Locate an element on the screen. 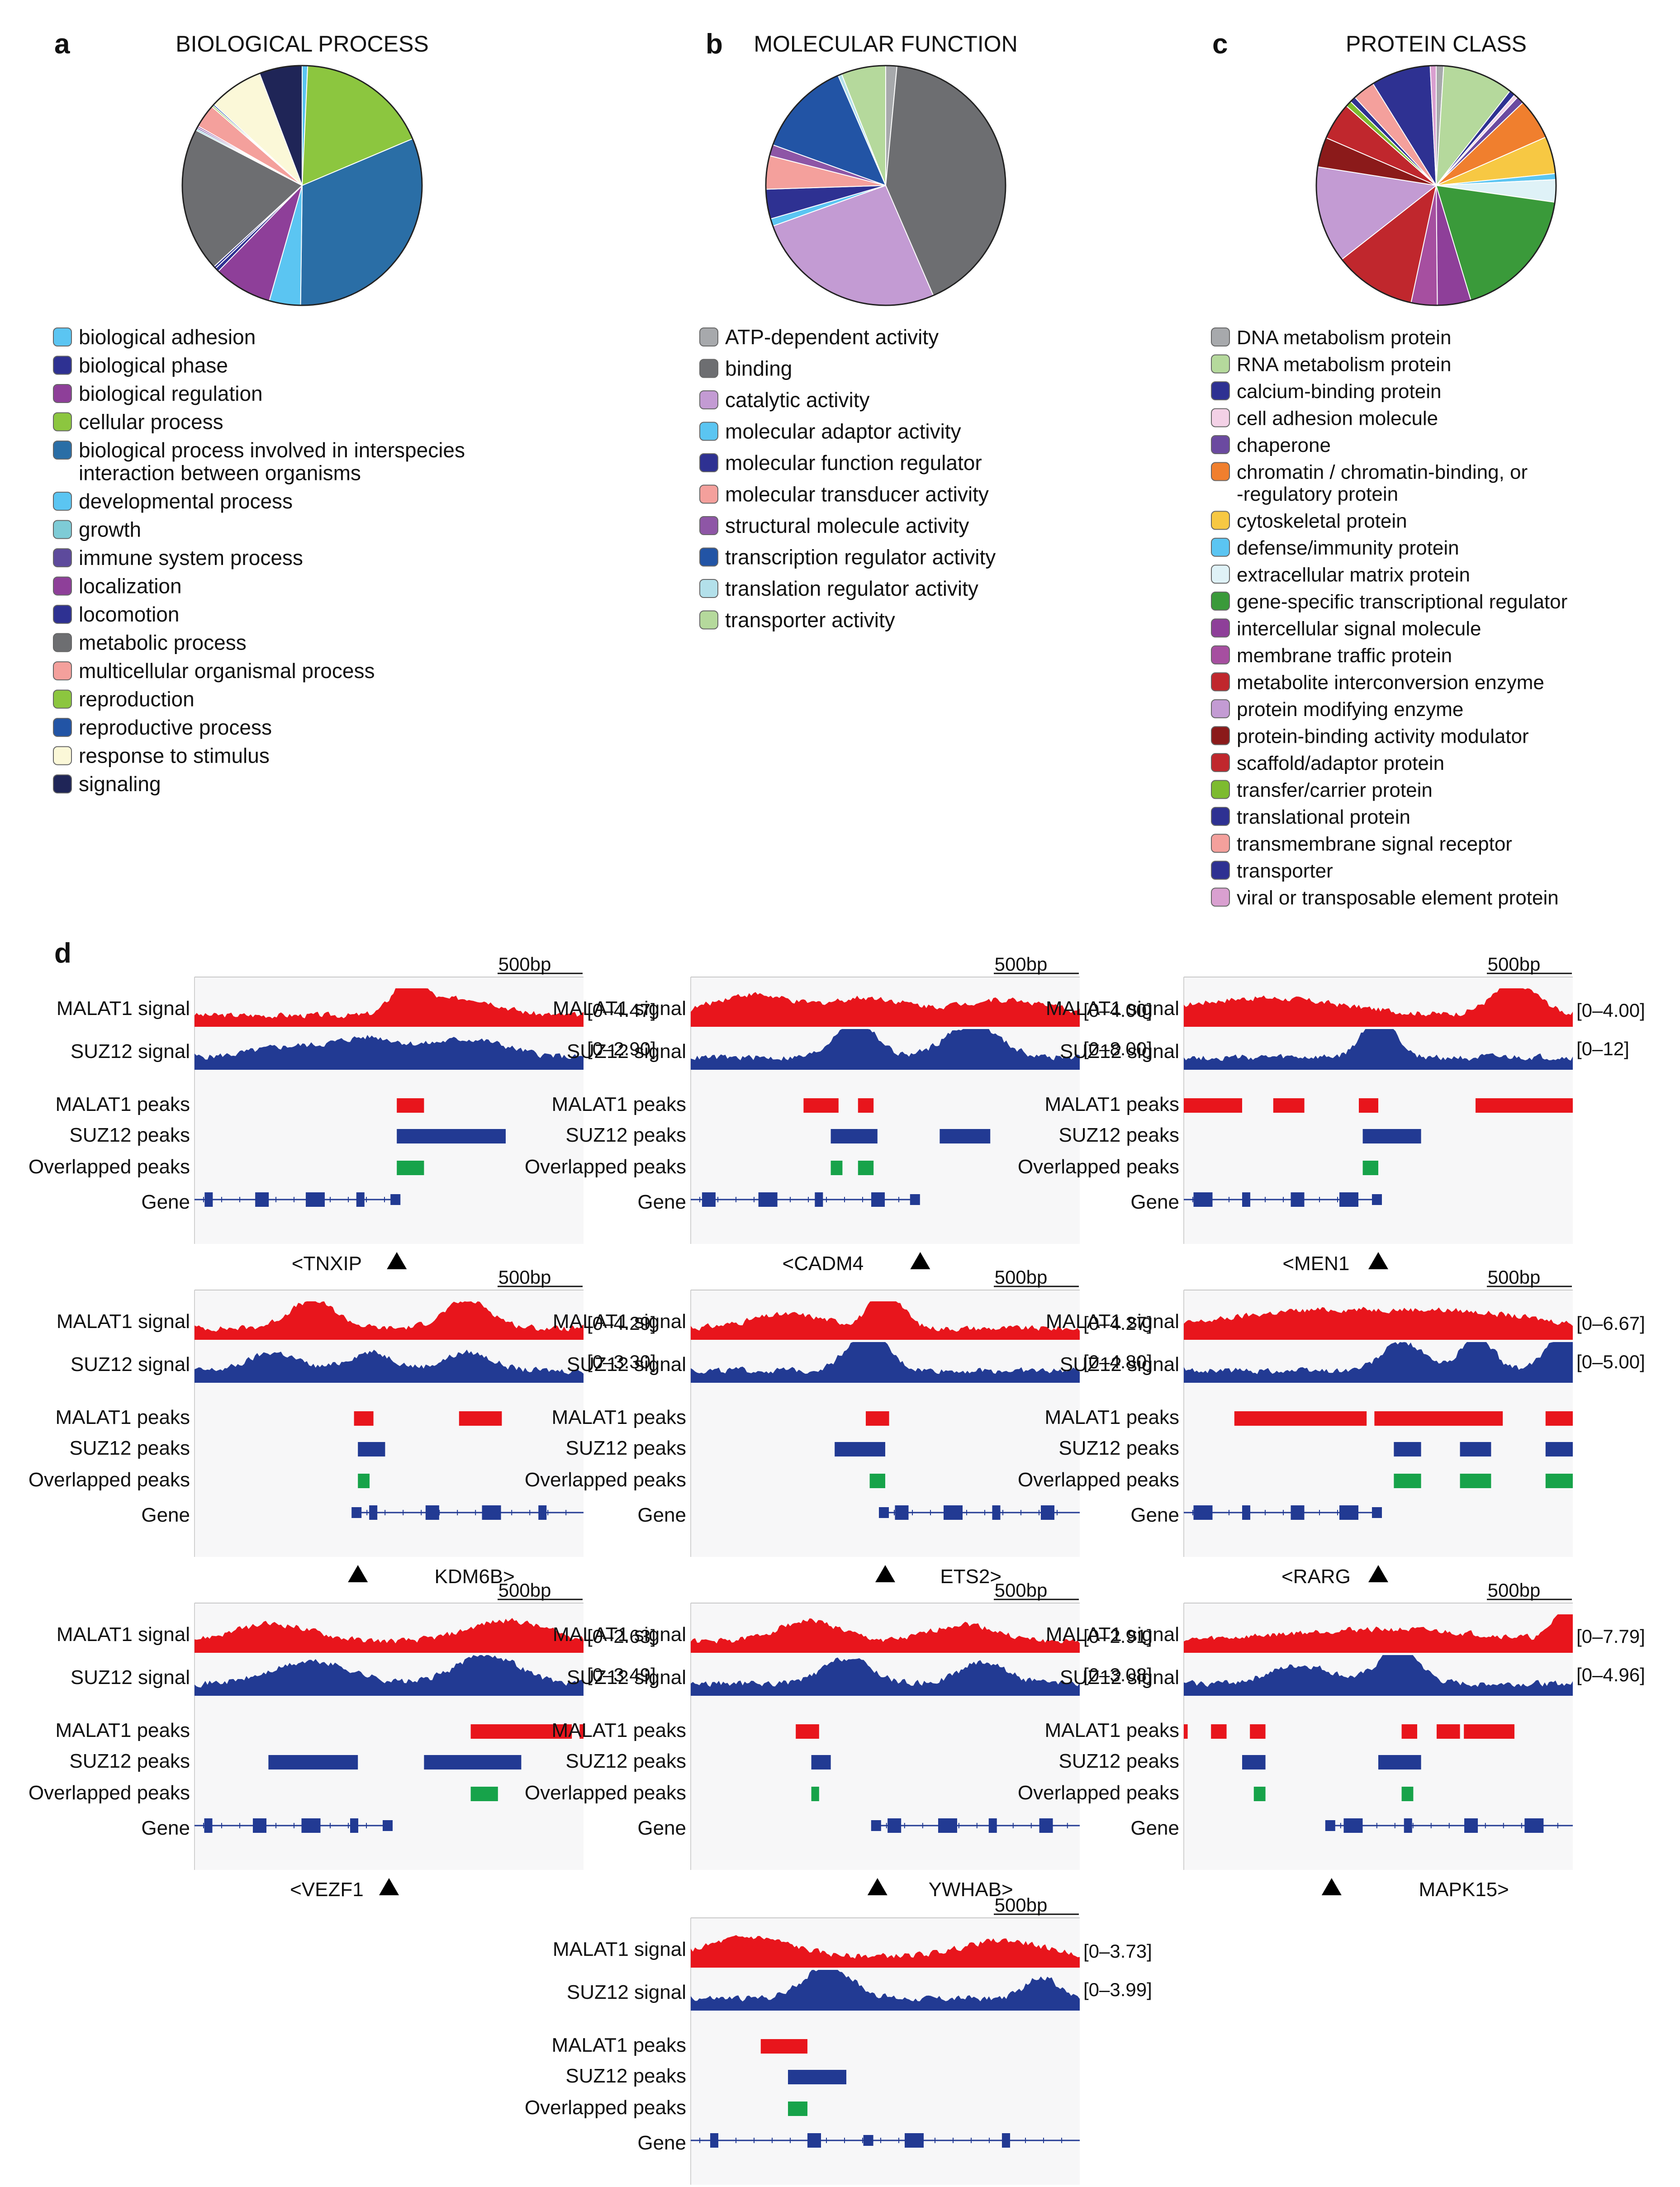  legend-label: -regulatory protein is located at coordinates (1317, 494).